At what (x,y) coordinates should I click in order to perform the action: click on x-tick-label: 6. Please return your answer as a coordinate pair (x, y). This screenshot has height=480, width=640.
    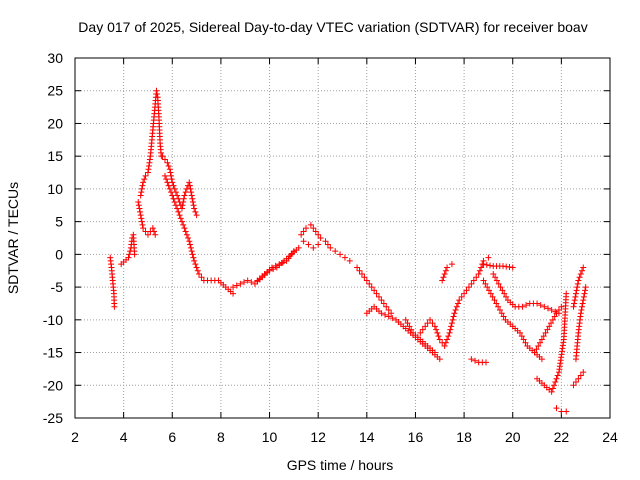
    Looking at the image, I should click on (172, 437).